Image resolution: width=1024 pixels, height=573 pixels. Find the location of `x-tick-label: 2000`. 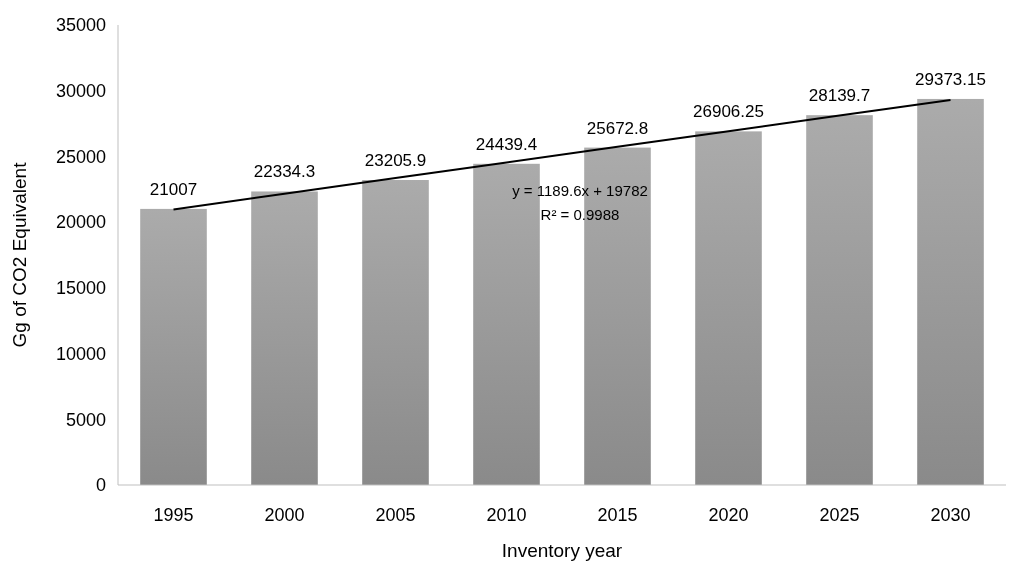

x-tick-label: 2000 is located at coordinates (284, 515).